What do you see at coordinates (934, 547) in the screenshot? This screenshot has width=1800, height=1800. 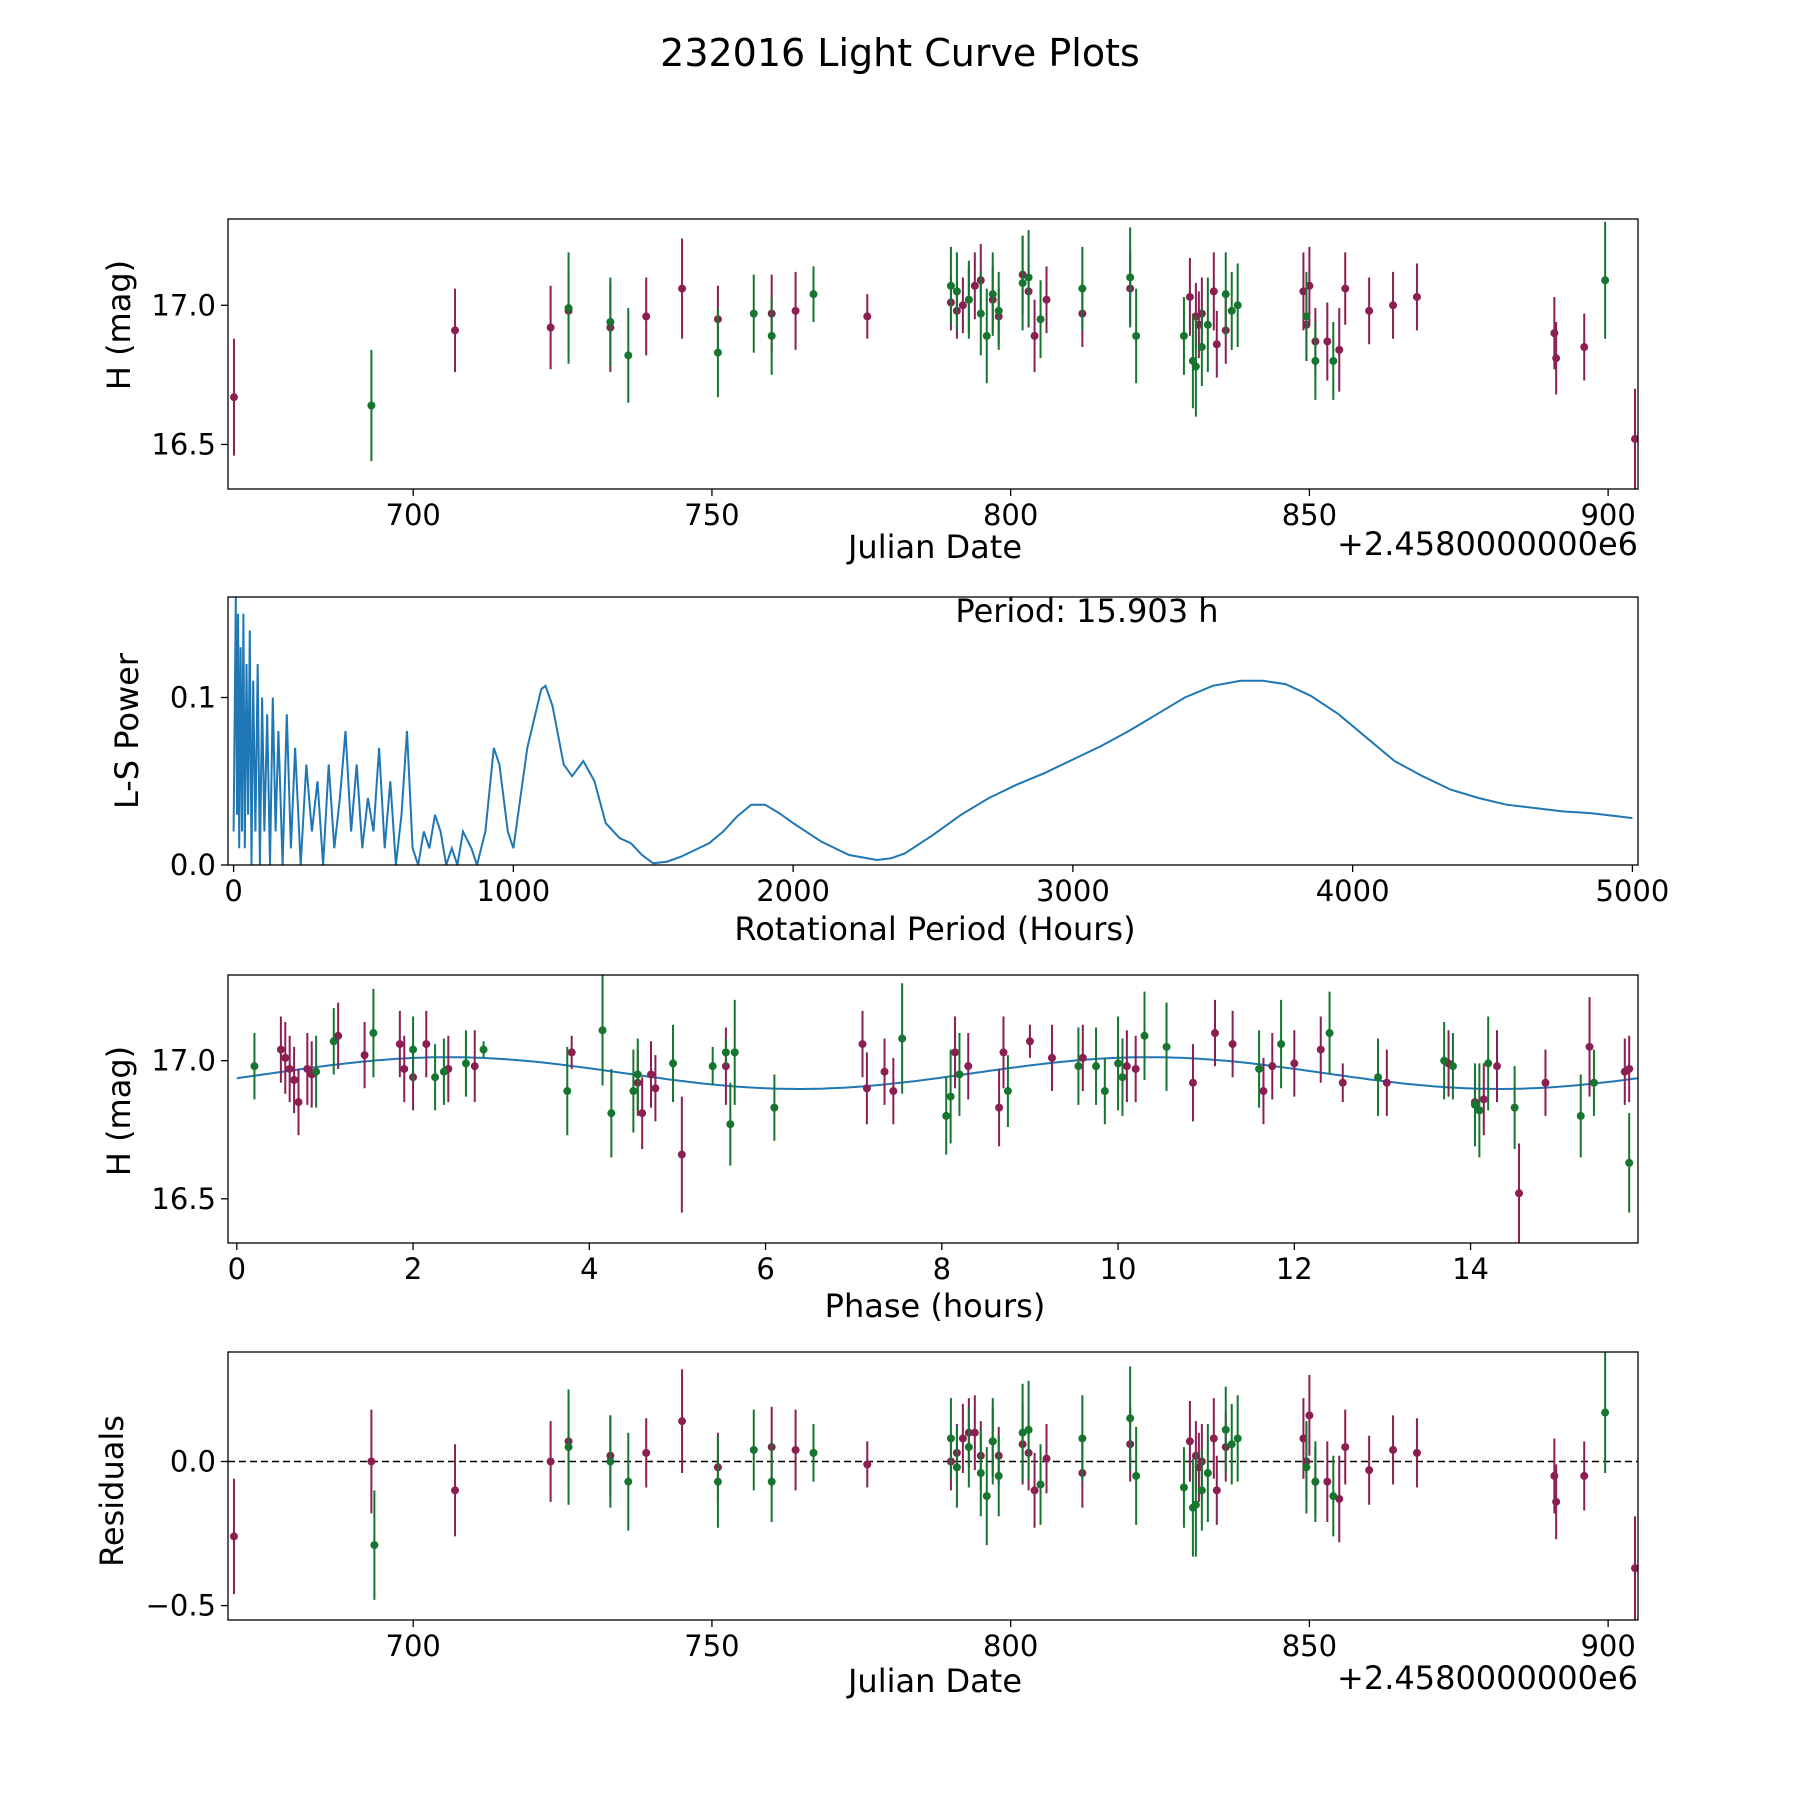 I see `light-curve-xlabel: Julian Date` at bounding box center [934, 547].